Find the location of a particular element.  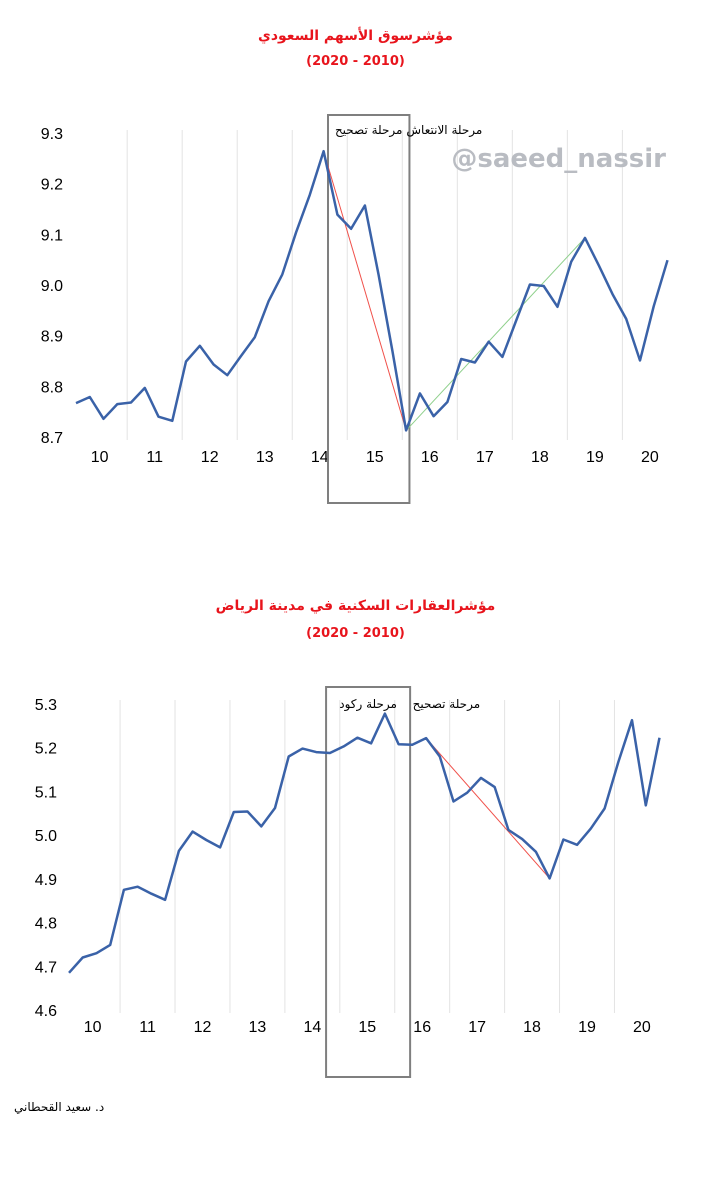

chart2-y-tick-label: 4.8 is located at coordinates (46, 924).